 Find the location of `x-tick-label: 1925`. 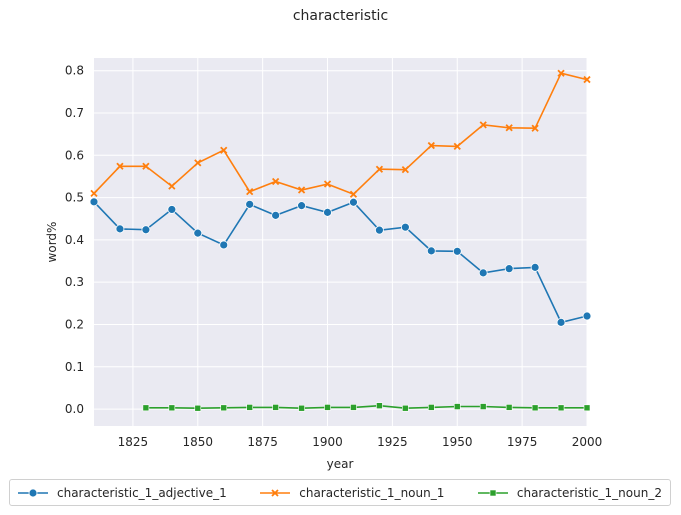

x-tick-label: 1925 is located at coordinates (392, 442).